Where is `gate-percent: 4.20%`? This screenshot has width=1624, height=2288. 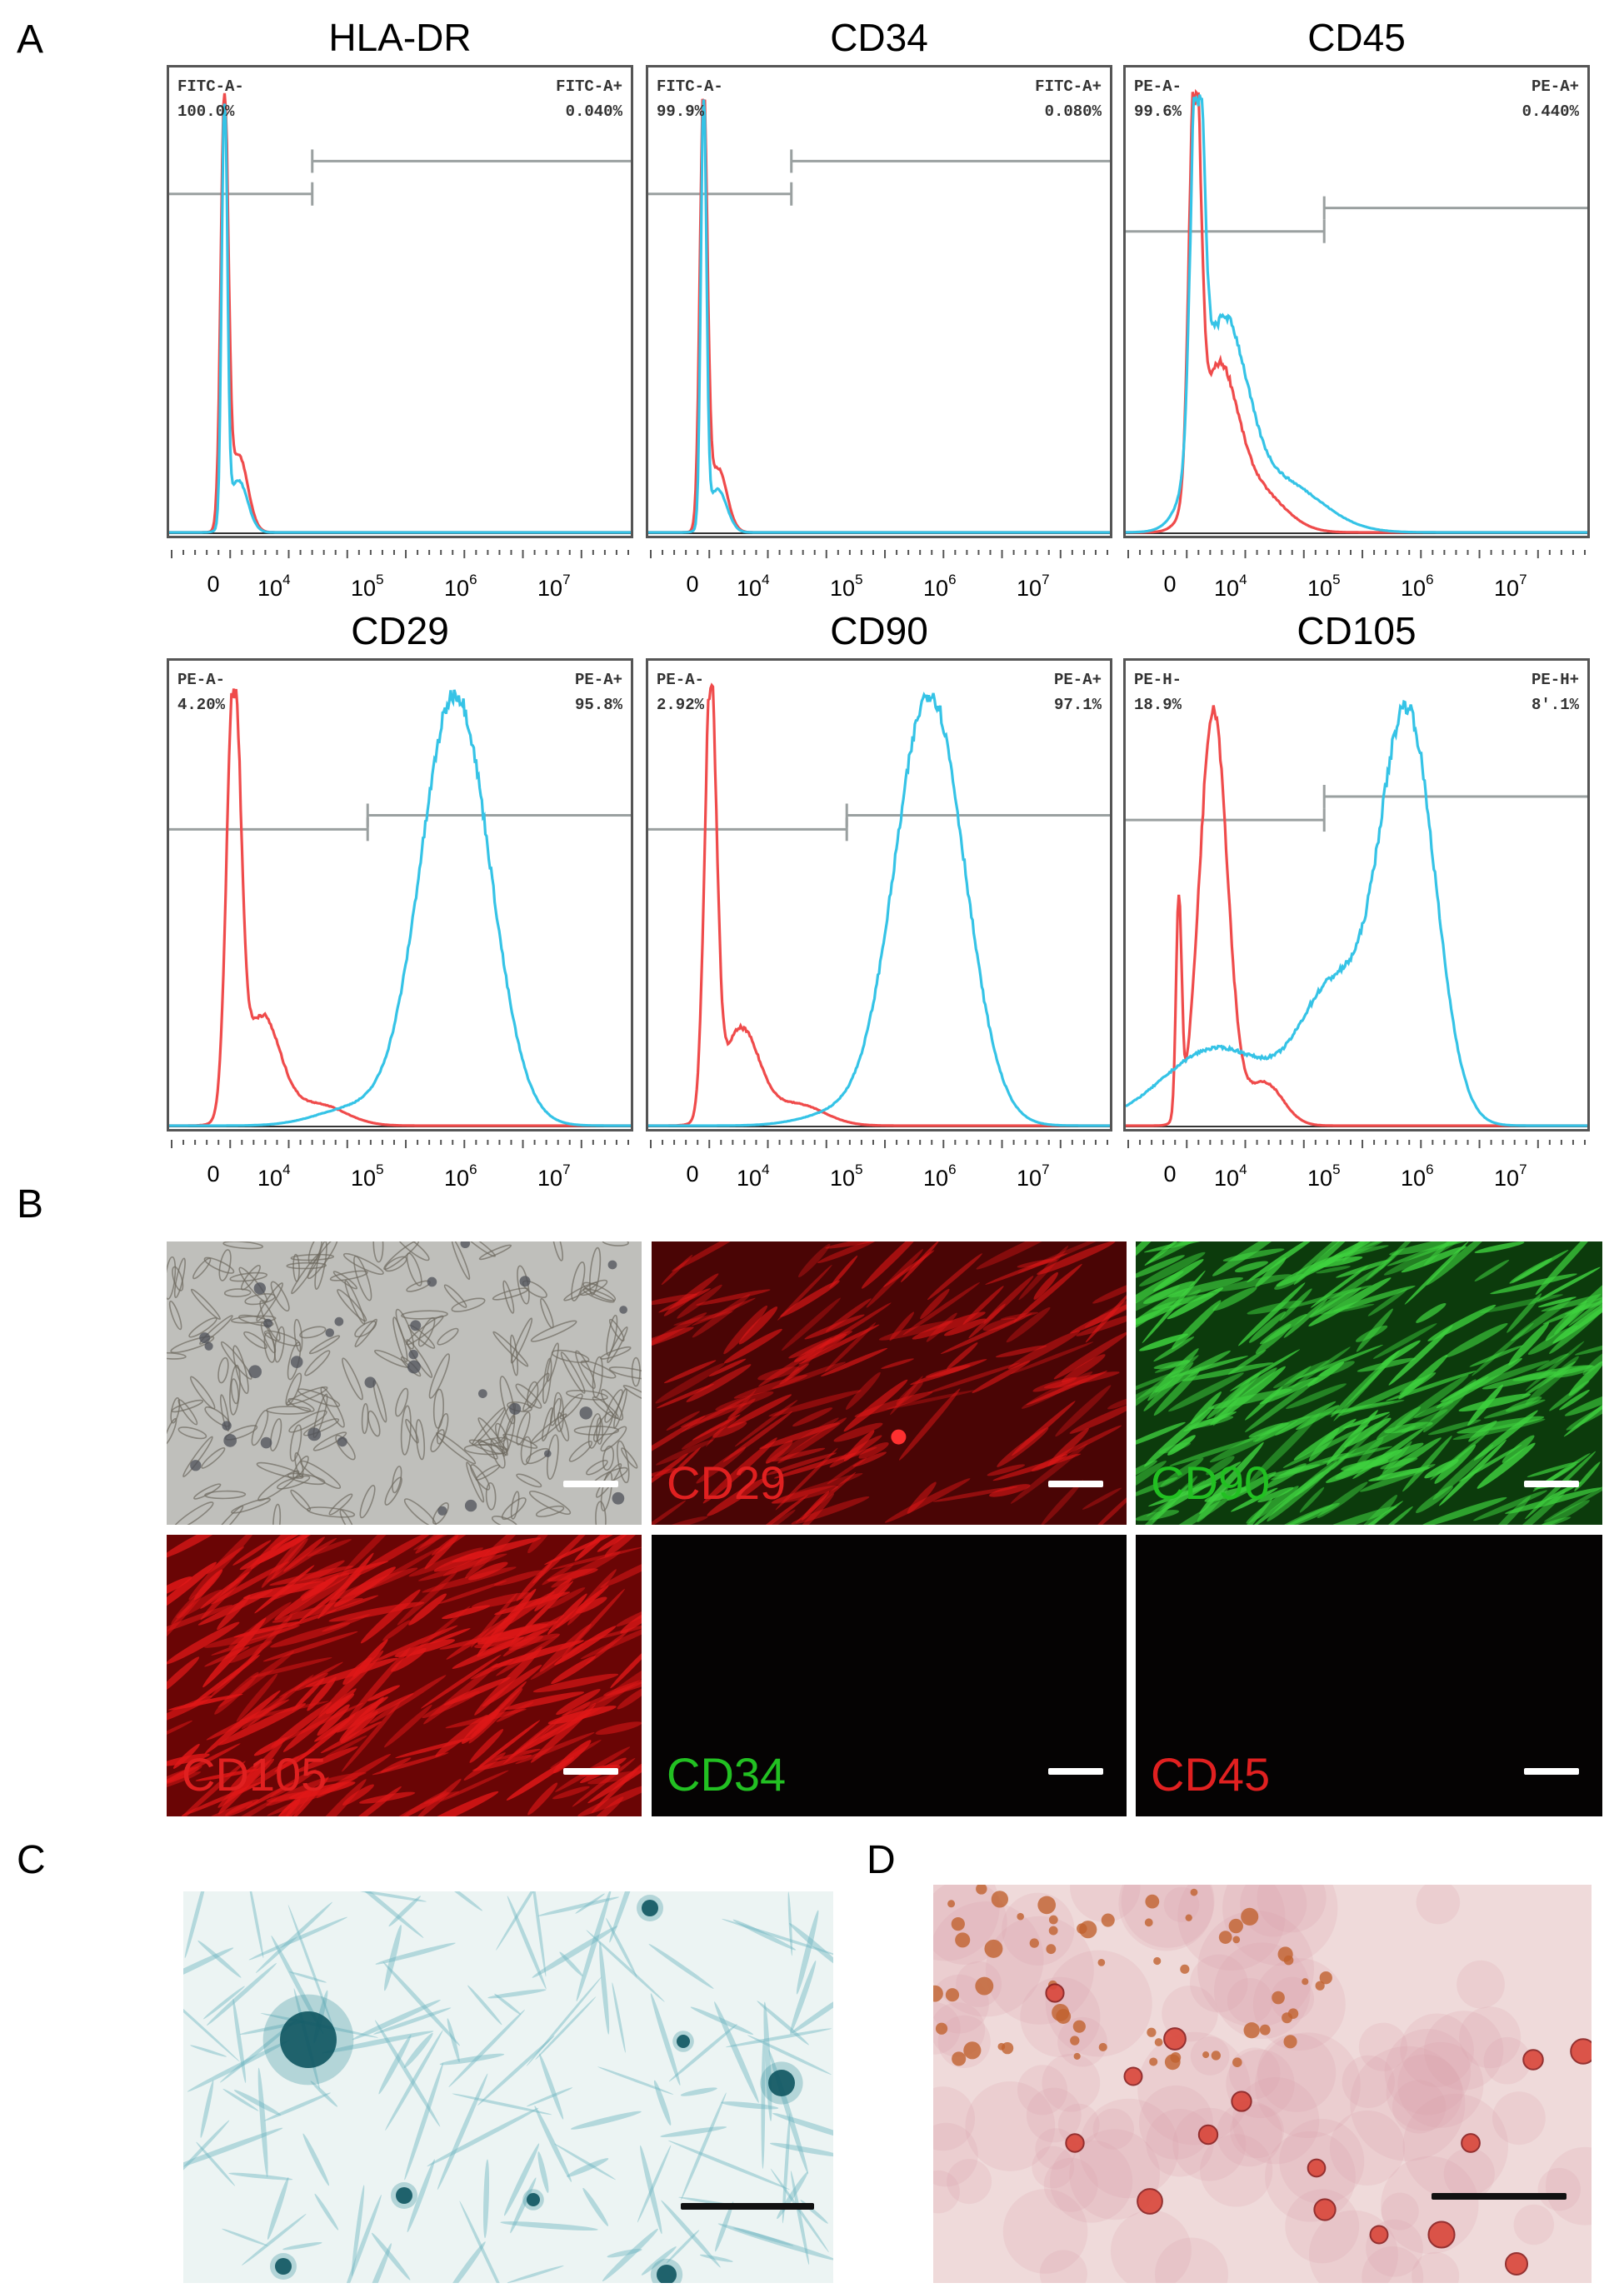
gate-percent: 4.20% is located at coordinates (201, 705).